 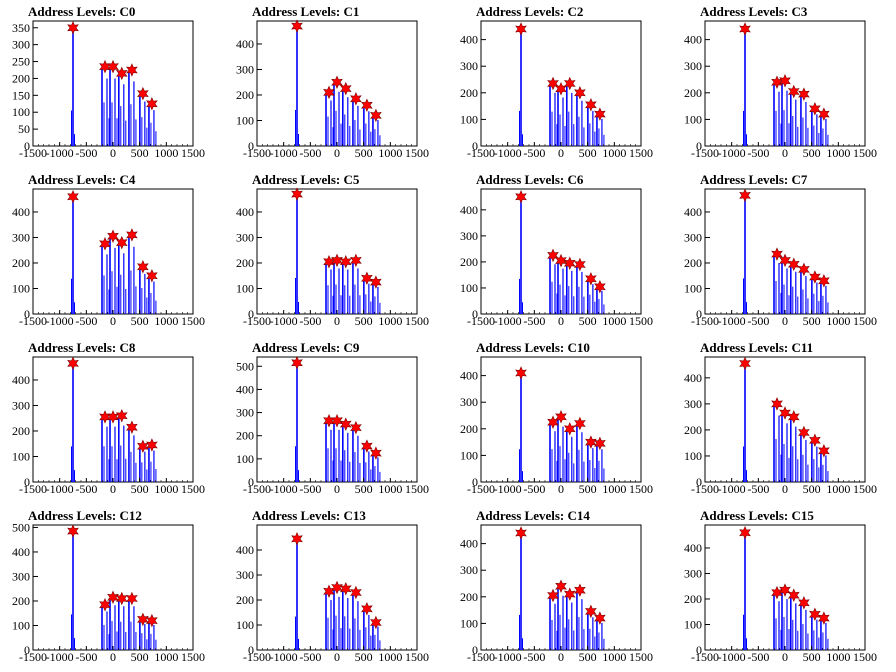 What do you see at coordinates (561, 251) in the screenshot?
I see `plot-frame` at bounding box center [561, 251].